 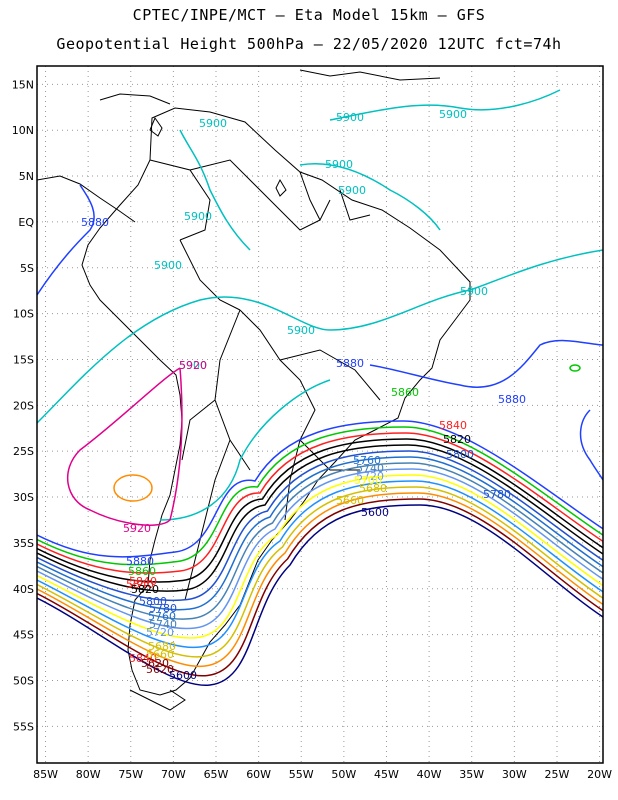 I want to click on contour-5900-atlantic, so click(x=445, y=105).